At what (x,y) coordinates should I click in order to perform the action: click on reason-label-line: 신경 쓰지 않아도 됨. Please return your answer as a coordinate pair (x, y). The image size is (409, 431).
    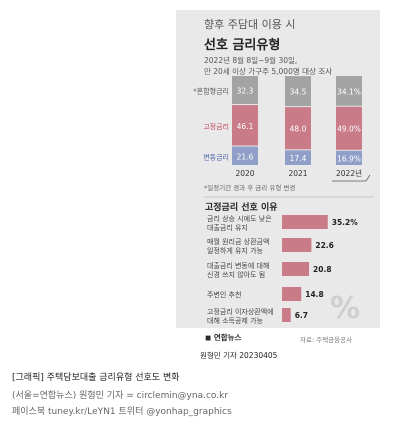
    Looking at the image, I should click on (236, 275).